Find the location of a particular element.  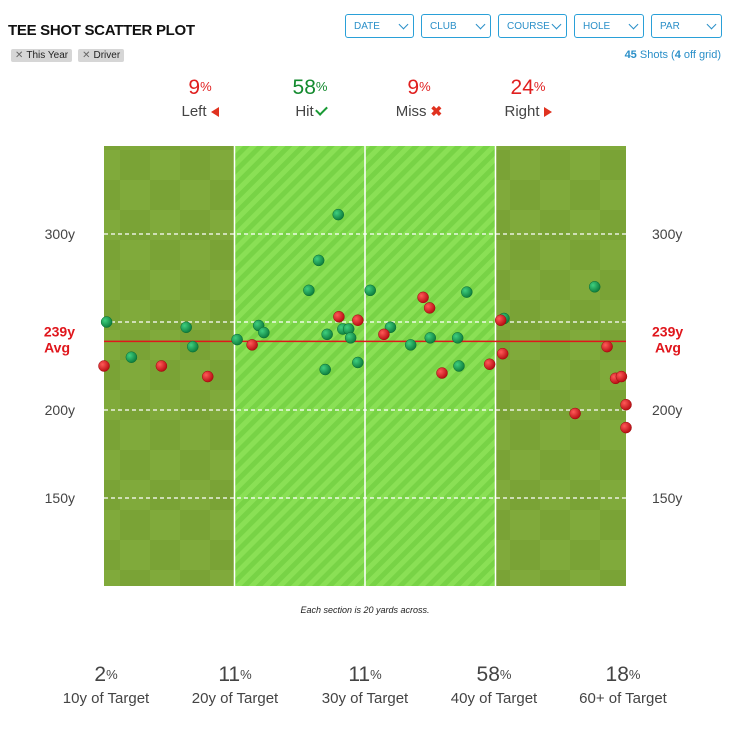

distance-stat-40y: 58% 40y of Target is located at coordinates (494, 685).